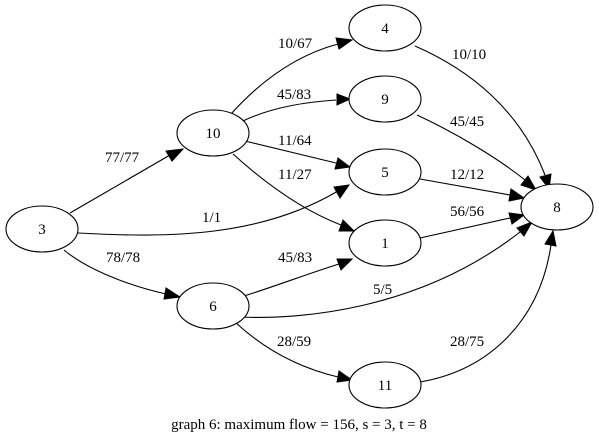 This screenshot has height=445, width=599. I want to click on edge-label-10-9: 45/83, so click(294, 95).